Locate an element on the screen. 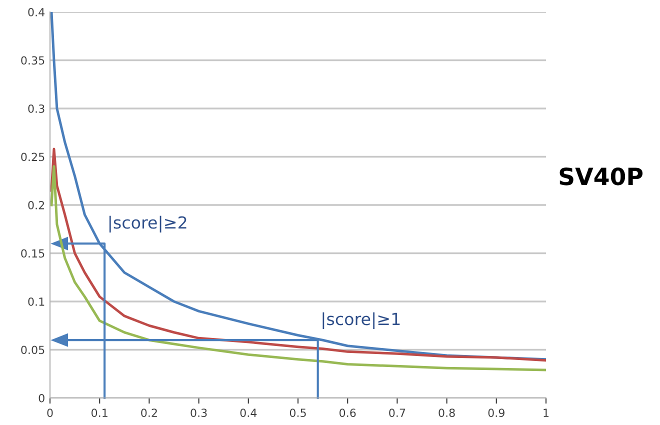  y-tick-label: 0.15 is located at coordinates (32, 253).